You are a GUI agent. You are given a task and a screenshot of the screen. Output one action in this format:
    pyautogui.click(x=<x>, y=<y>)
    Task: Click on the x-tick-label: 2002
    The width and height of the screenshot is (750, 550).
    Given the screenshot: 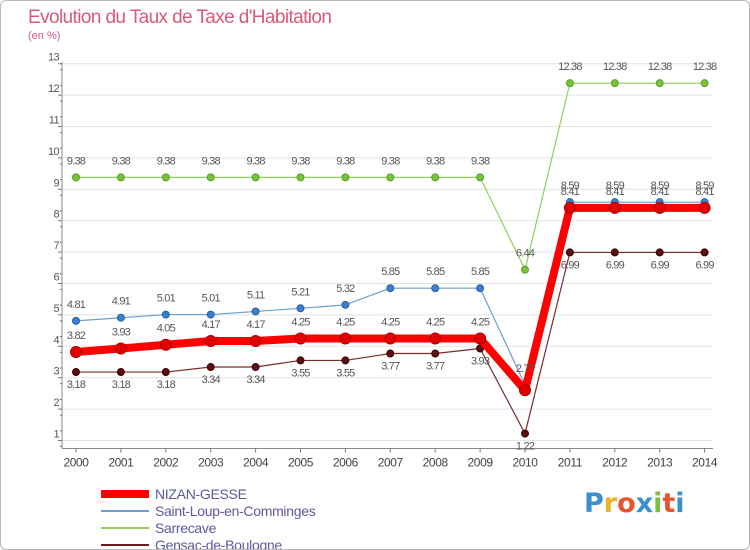 What is the action you would take?
    pyautogui.click(x=166, y=463)
    